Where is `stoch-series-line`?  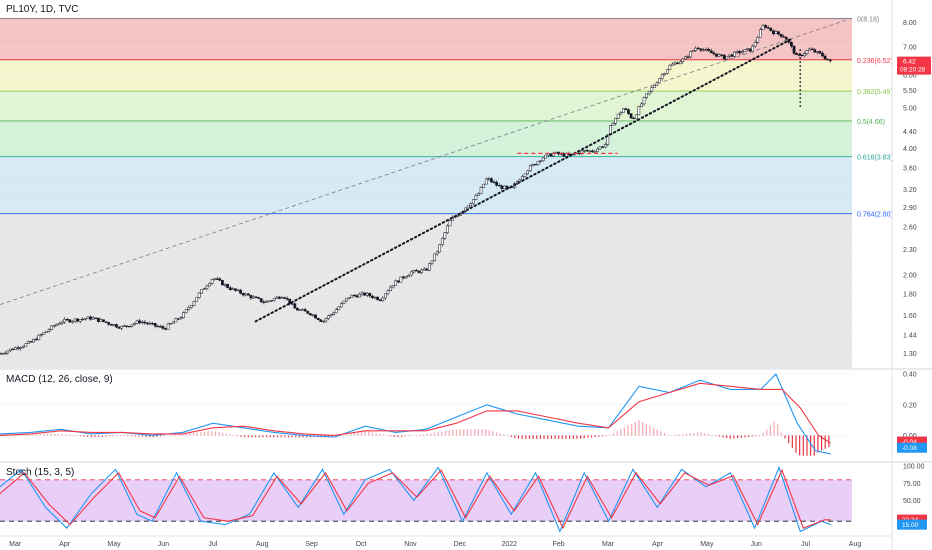
stoch-series-line is located at coordinates (415, 499).